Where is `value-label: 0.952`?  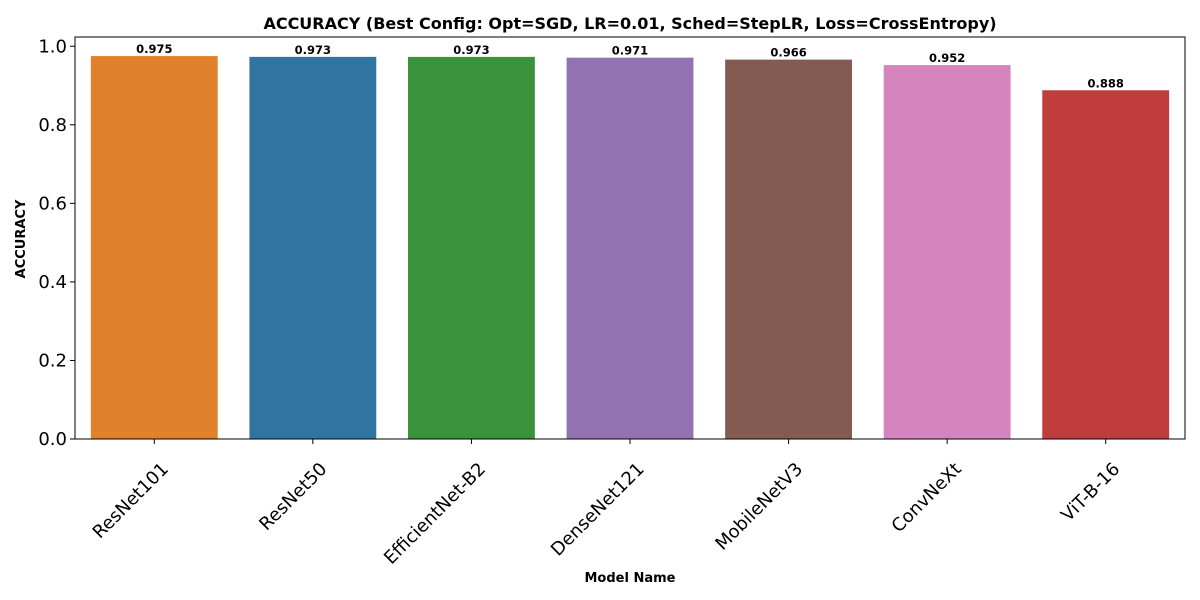
value-label: 0.952 is located at coordinates (947, 58).